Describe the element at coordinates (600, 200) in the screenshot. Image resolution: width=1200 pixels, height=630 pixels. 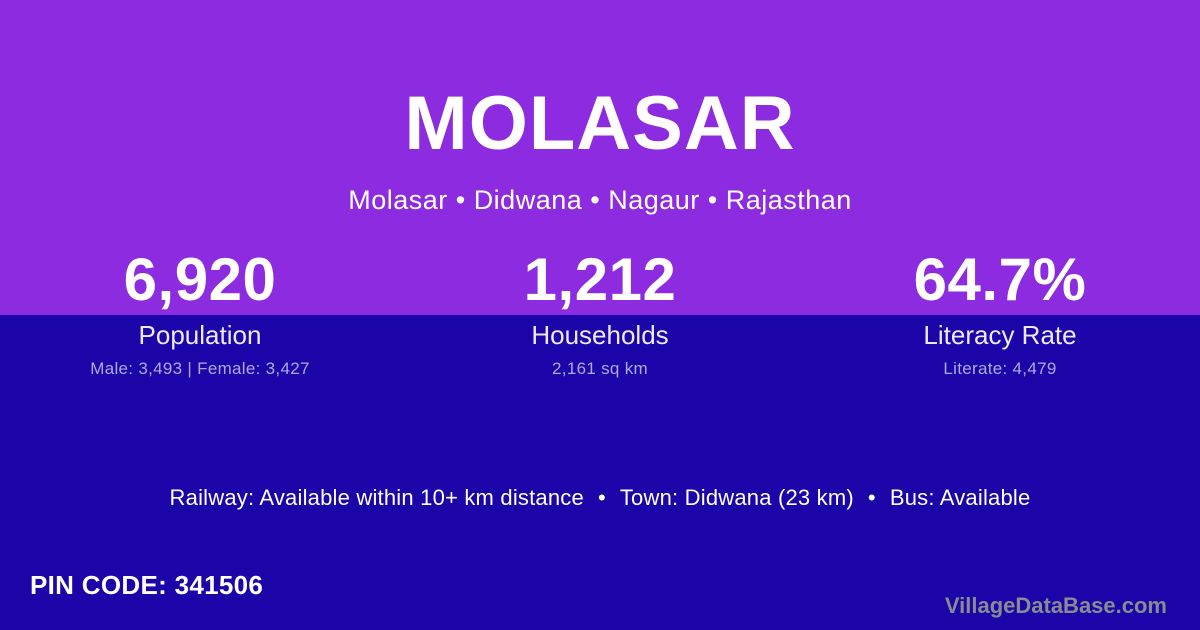
I see `breadcrumb: Molasar • Didwana • Nagaur • Rajasthan` at that location.